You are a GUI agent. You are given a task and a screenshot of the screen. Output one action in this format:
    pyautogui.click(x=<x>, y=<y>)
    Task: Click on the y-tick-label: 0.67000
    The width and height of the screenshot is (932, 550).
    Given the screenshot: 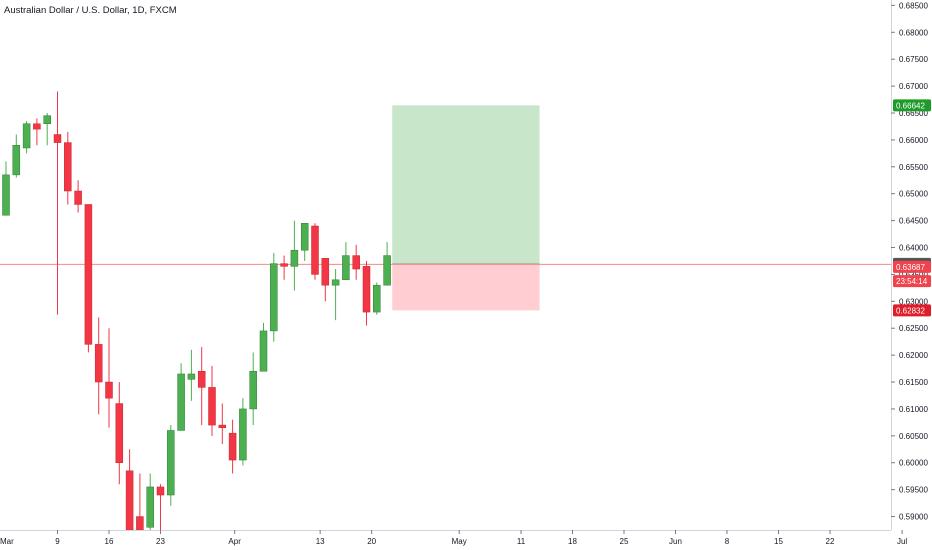 What is the action you would take?
    pyautogui.click(x=913, y=86)
    